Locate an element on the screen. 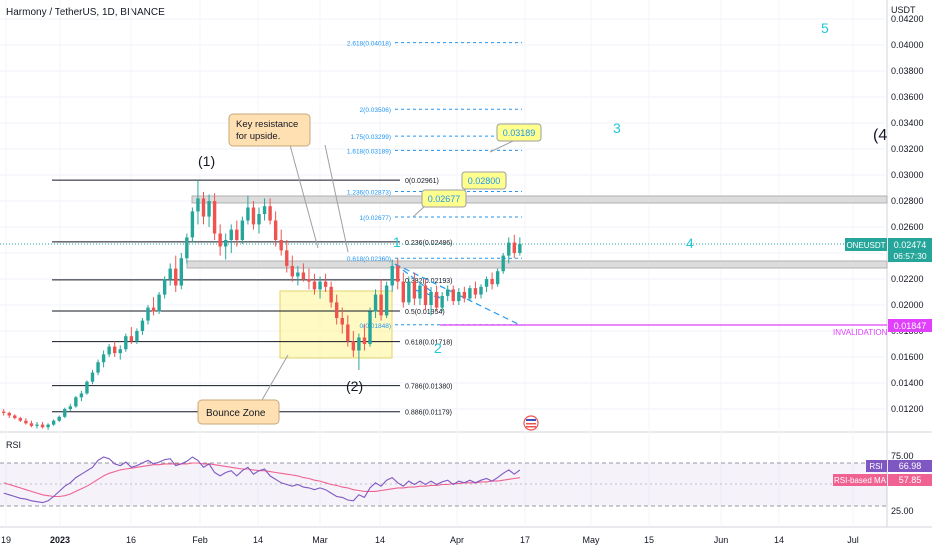 The height and width of the screenshot is (550, 932). key-resistance-note: Key resistance for upside. is located at coordinates (269, 130).